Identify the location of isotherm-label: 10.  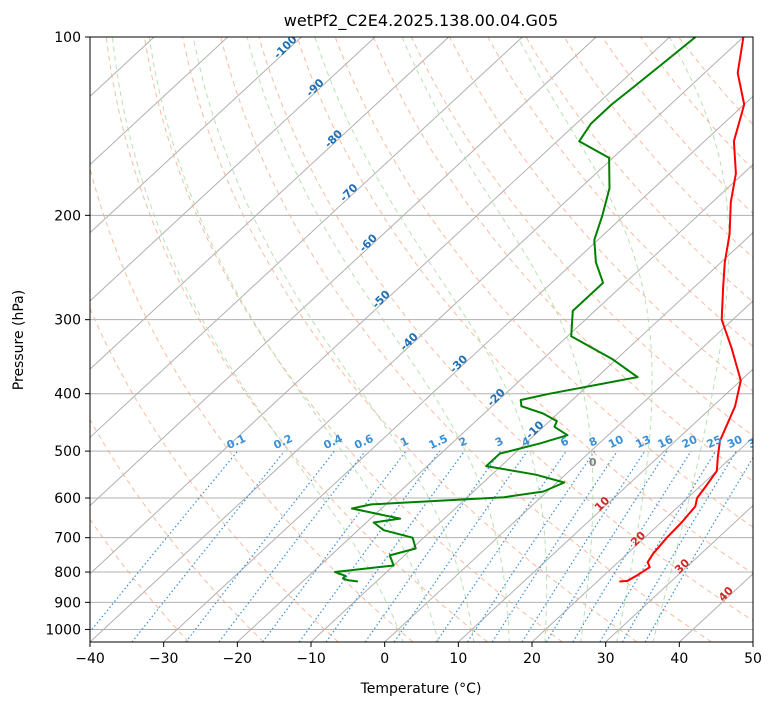
(602, 504).